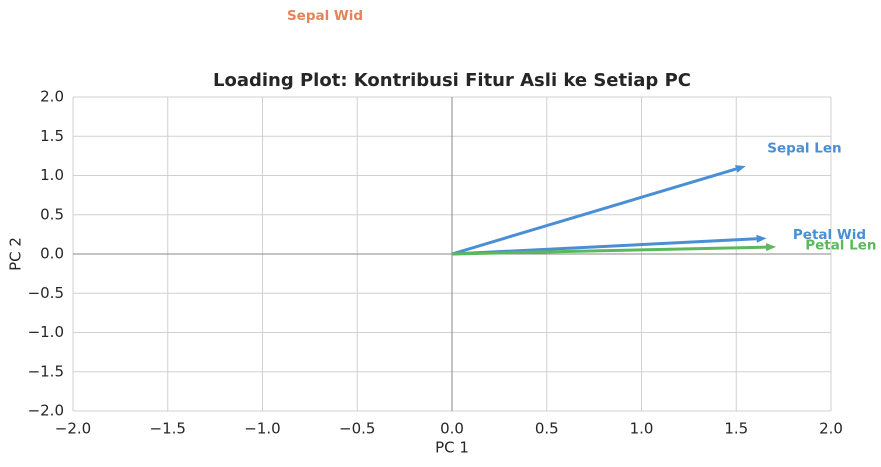 This screenshot has height=467, width=881. What do you see at coordinates (168, 429) in the screenshot?
I see `x-tick-label: −1.5` at bounding box center [168, 429].